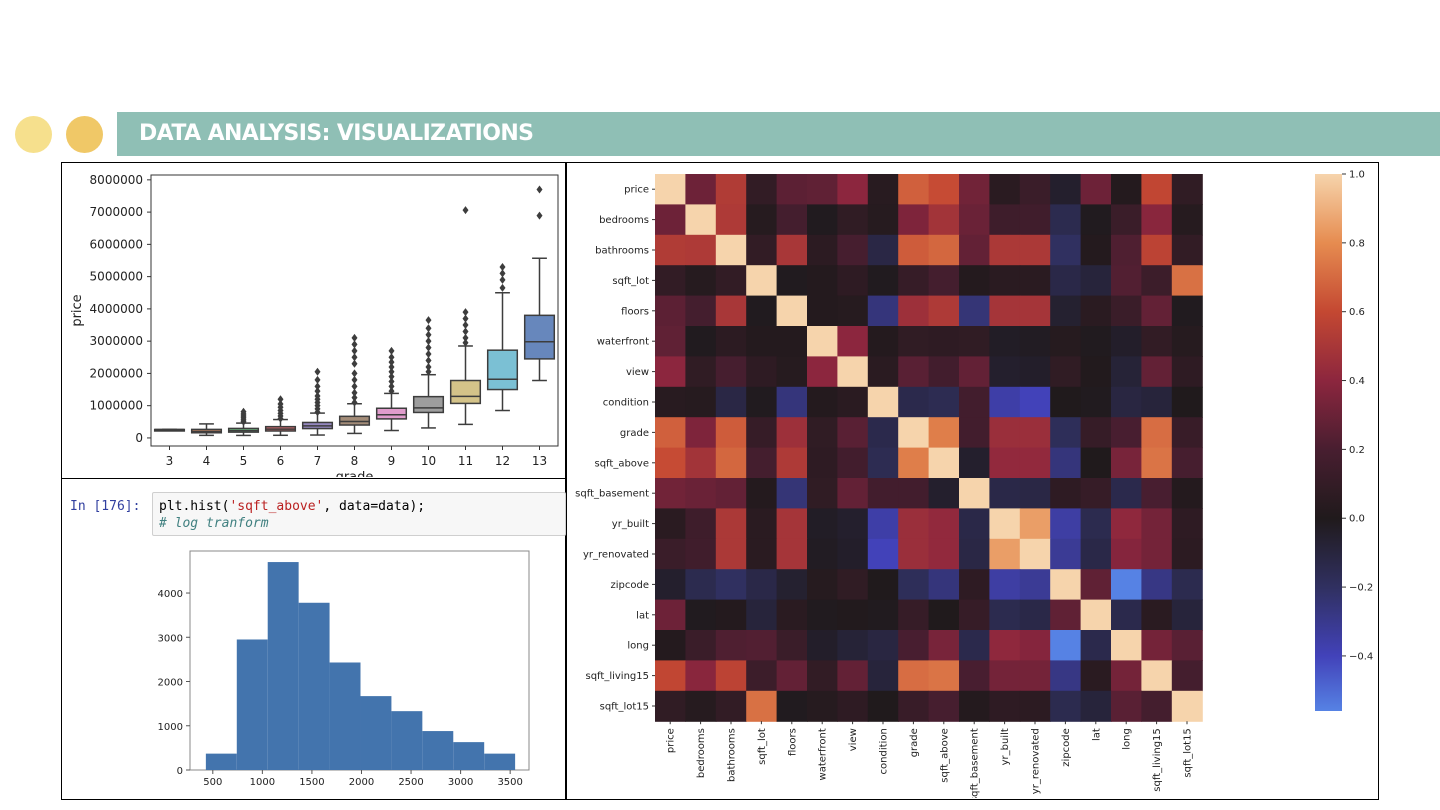 This screenshot has width=1440, height=810. I want to click on y-tick-label: 2000000, so click(116, 373).